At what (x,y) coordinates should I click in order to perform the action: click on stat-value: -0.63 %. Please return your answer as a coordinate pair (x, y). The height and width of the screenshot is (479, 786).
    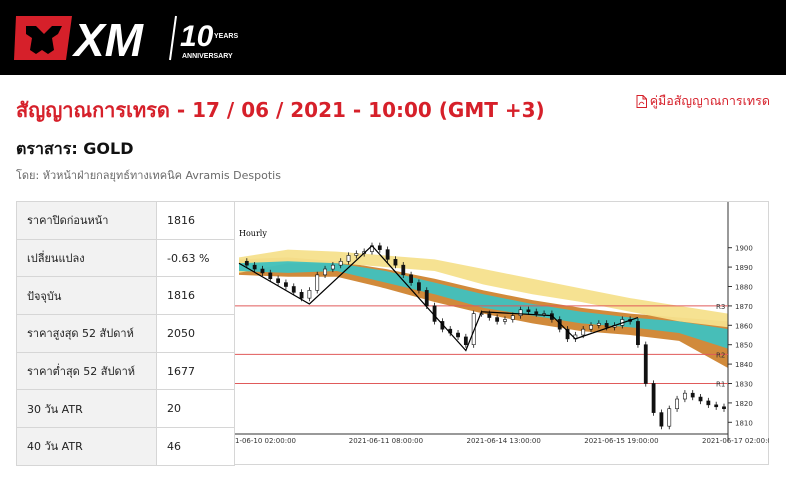
    Looking at the image, I should click on (195, 258).